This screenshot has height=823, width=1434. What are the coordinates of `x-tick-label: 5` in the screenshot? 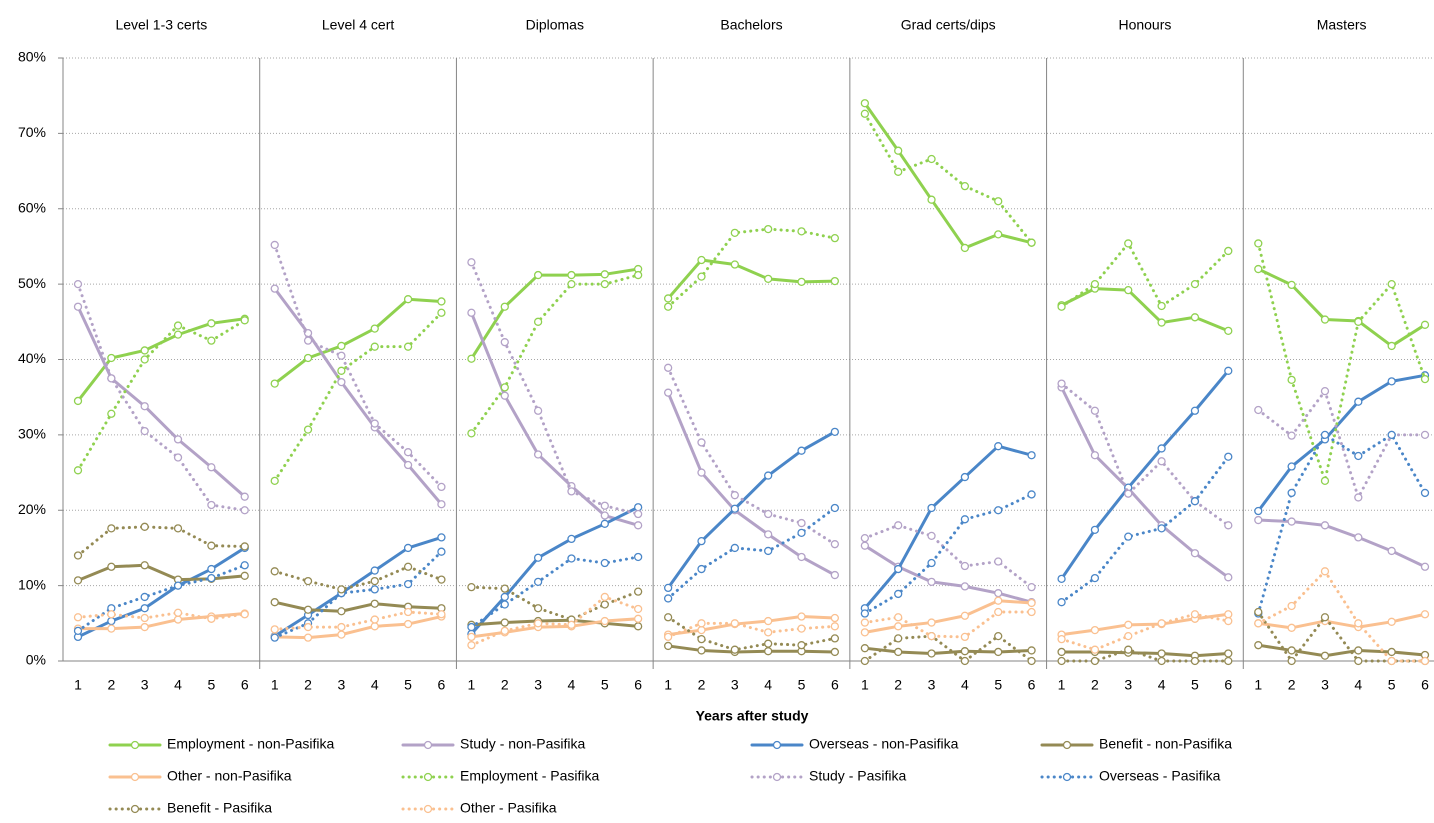 It's located at (1195, 685).